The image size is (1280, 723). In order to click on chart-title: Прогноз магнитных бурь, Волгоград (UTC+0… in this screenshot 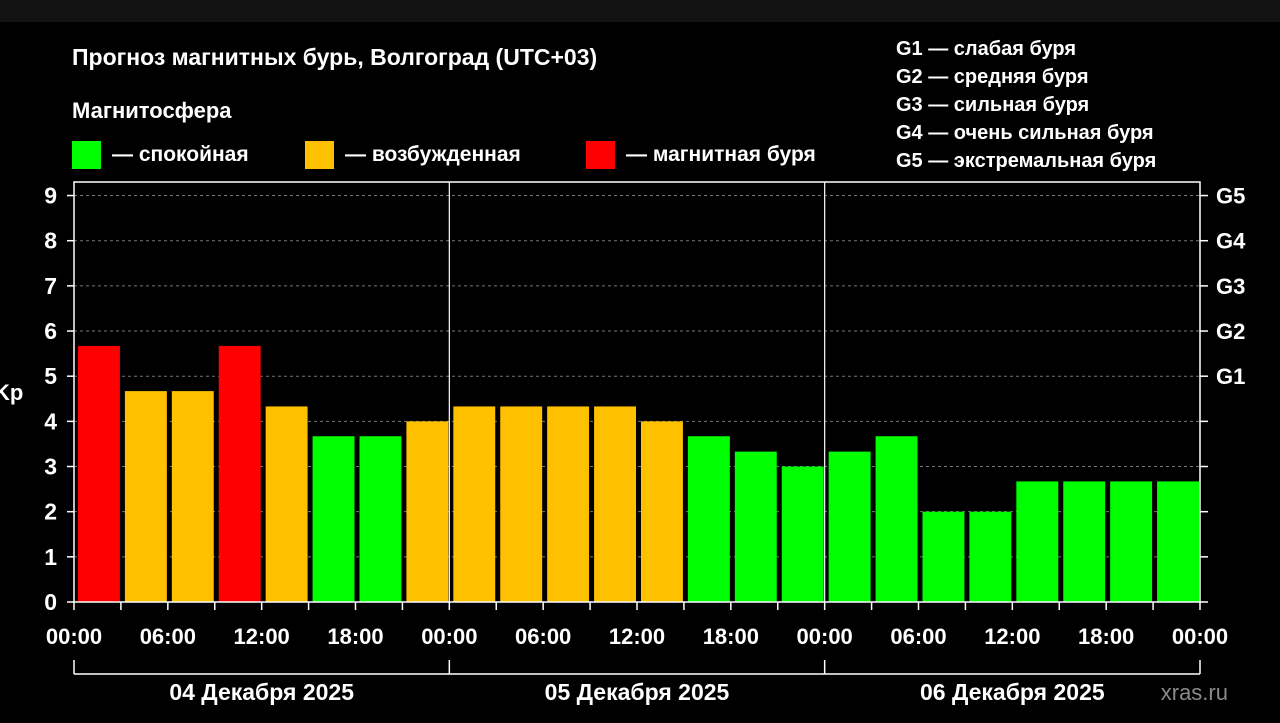, I will do `click(335, 57)`.